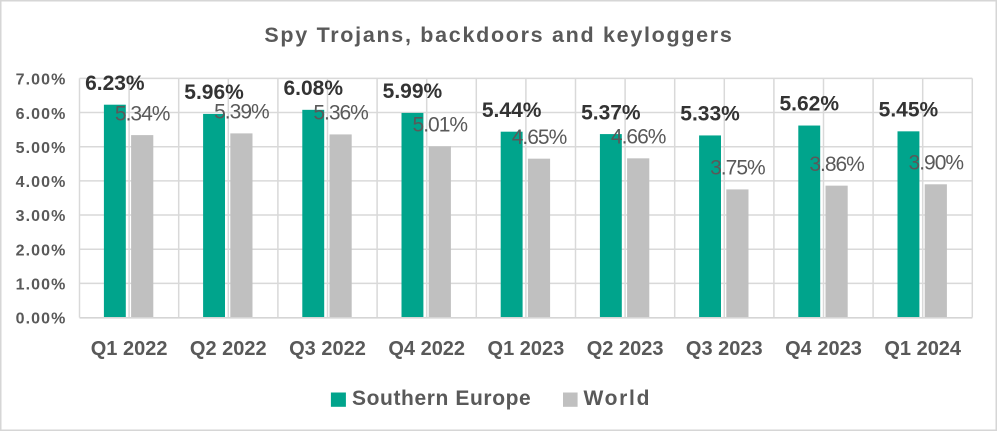 Image resolution: width=997 pixels, height=431 pixels. I want to click on svg-text: 5.37%, so click(611, 112).